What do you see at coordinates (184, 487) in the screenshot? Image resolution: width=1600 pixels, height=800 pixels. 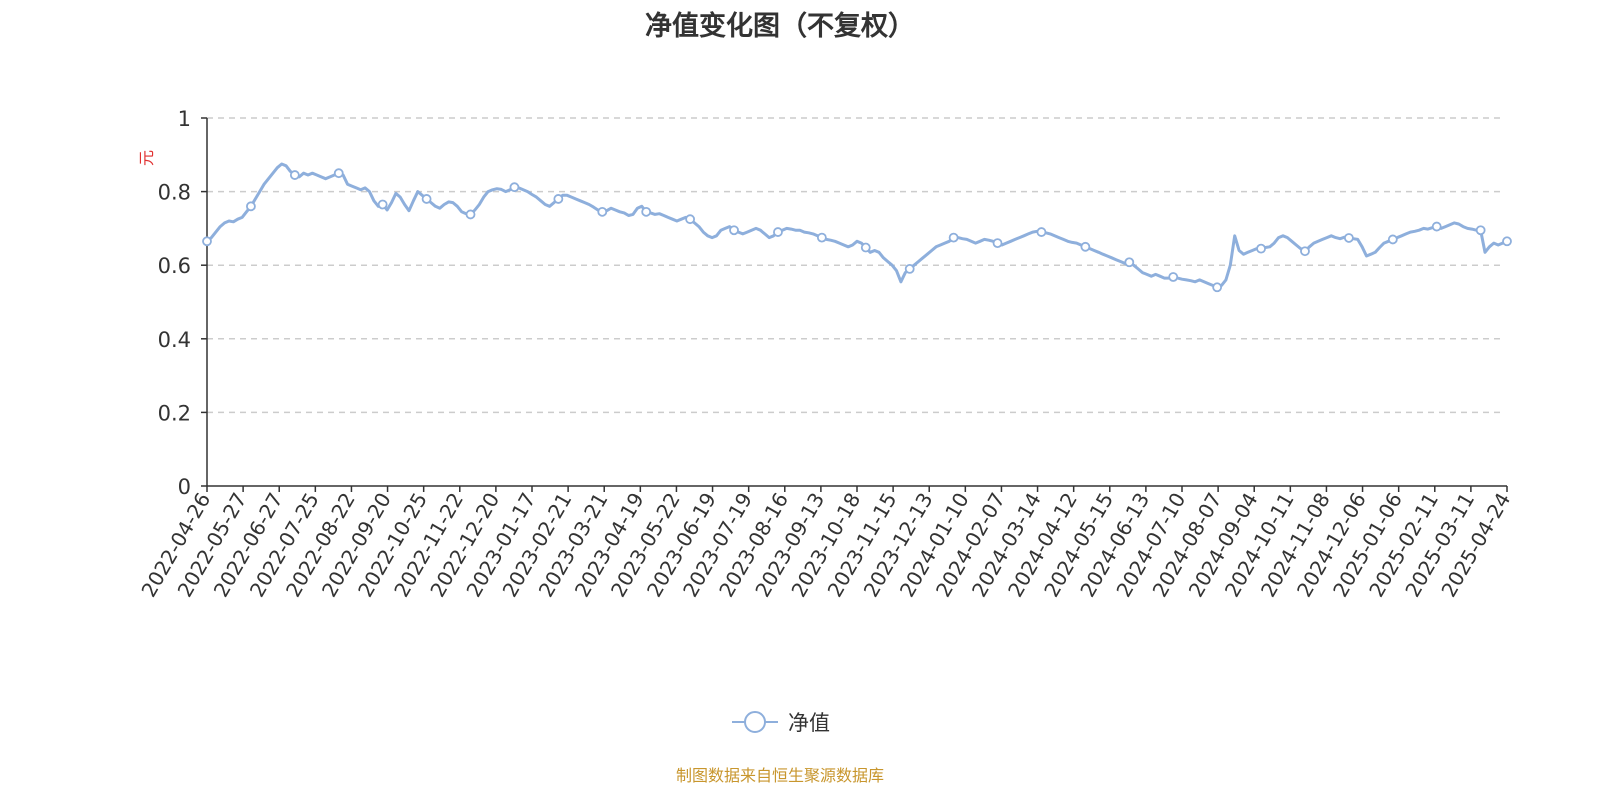 I see `y-tick-label: 0` at bounding box center [184, 487].